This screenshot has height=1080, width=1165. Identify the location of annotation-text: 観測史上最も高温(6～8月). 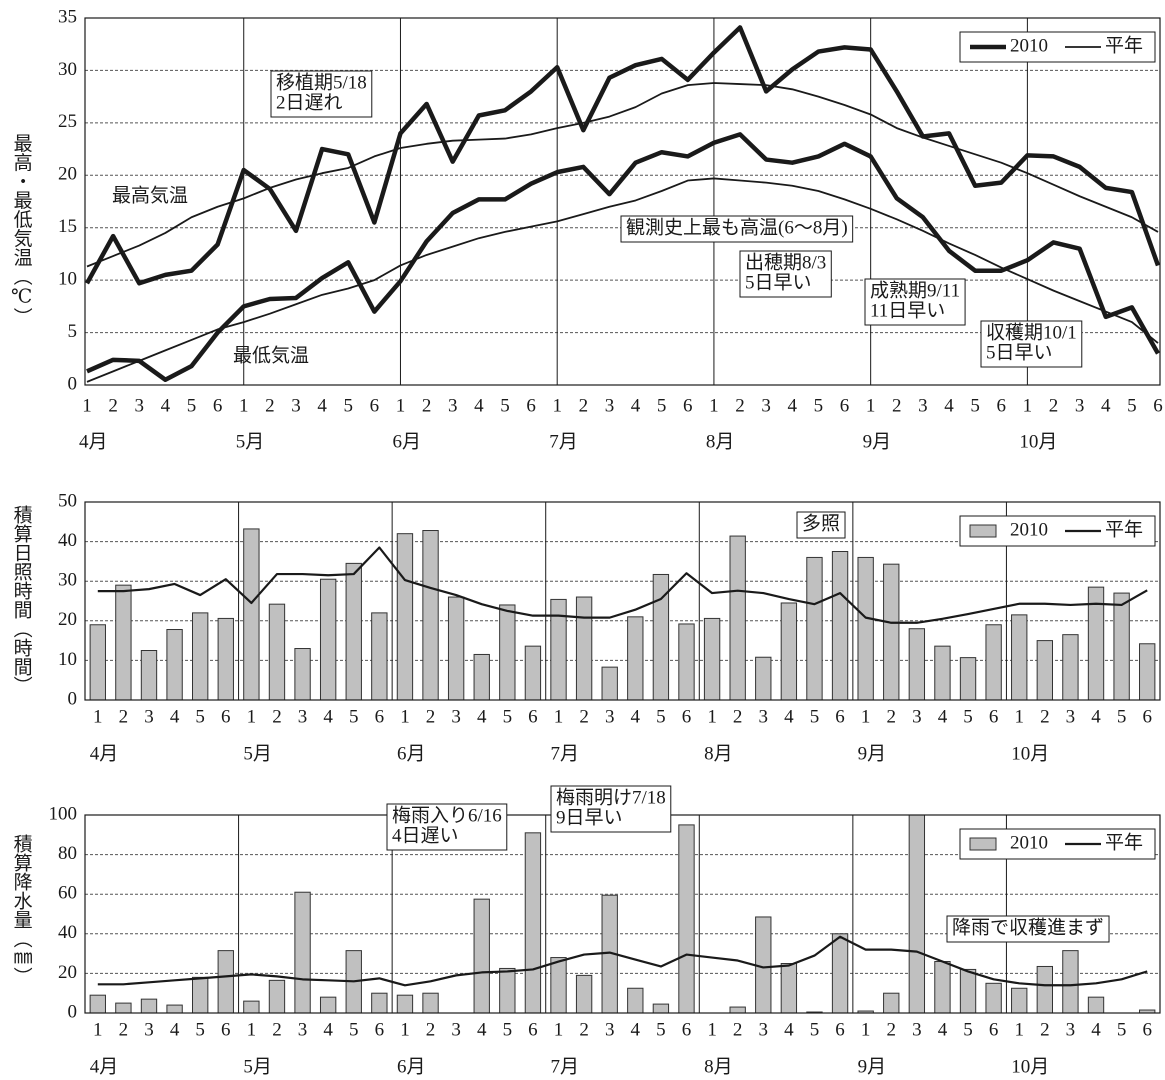
(737, 227).